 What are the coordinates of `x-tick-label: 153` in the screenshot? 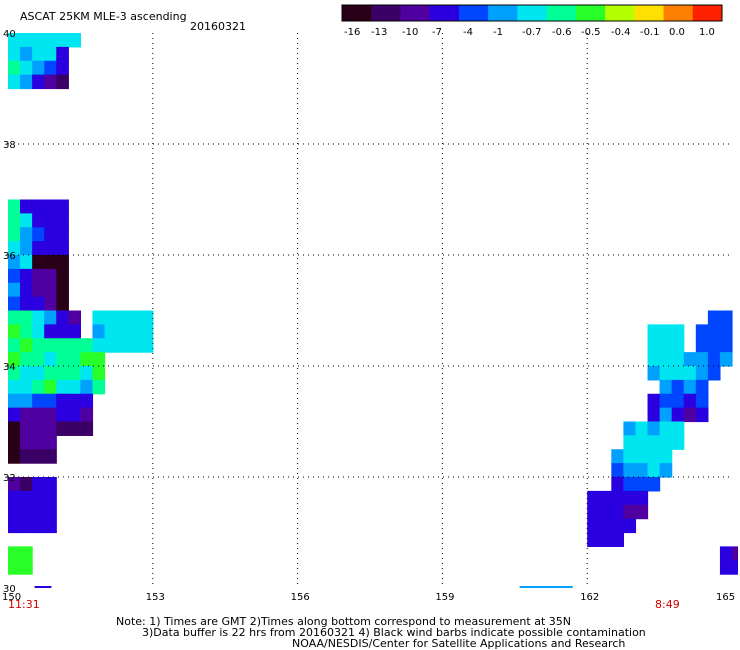 It's located at (155, 597).